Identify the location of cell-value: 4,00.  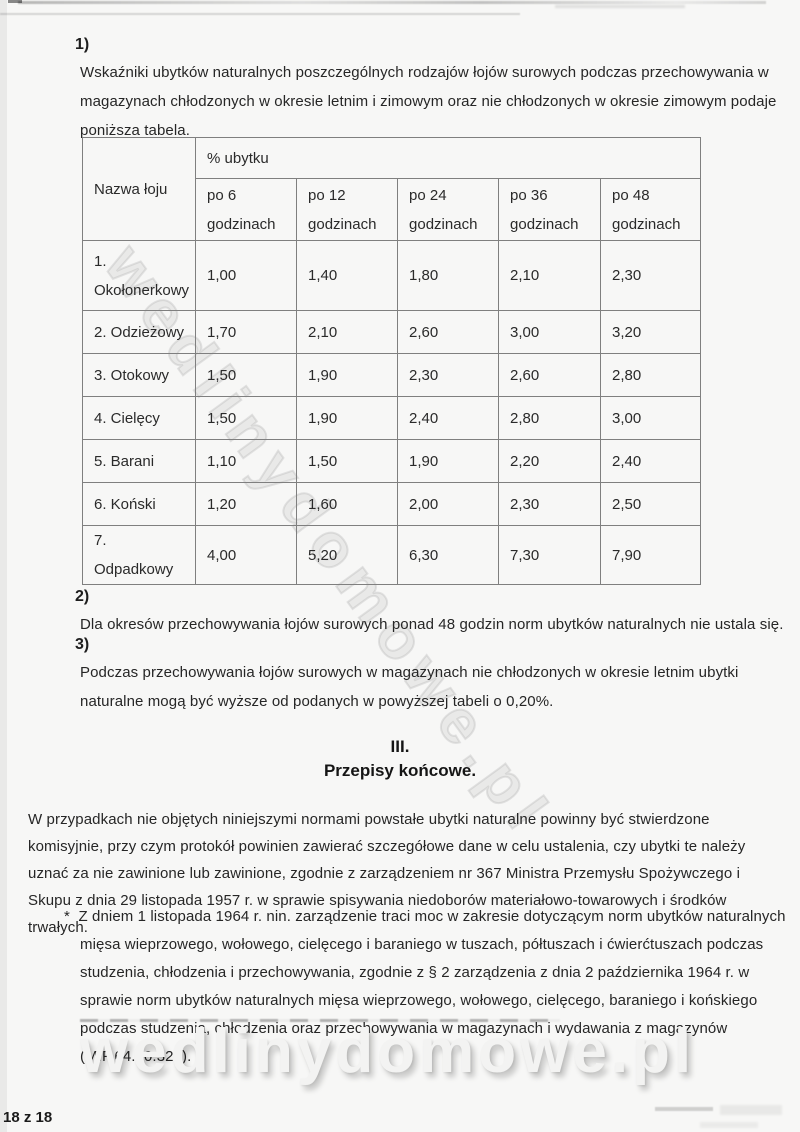
(246, 555).